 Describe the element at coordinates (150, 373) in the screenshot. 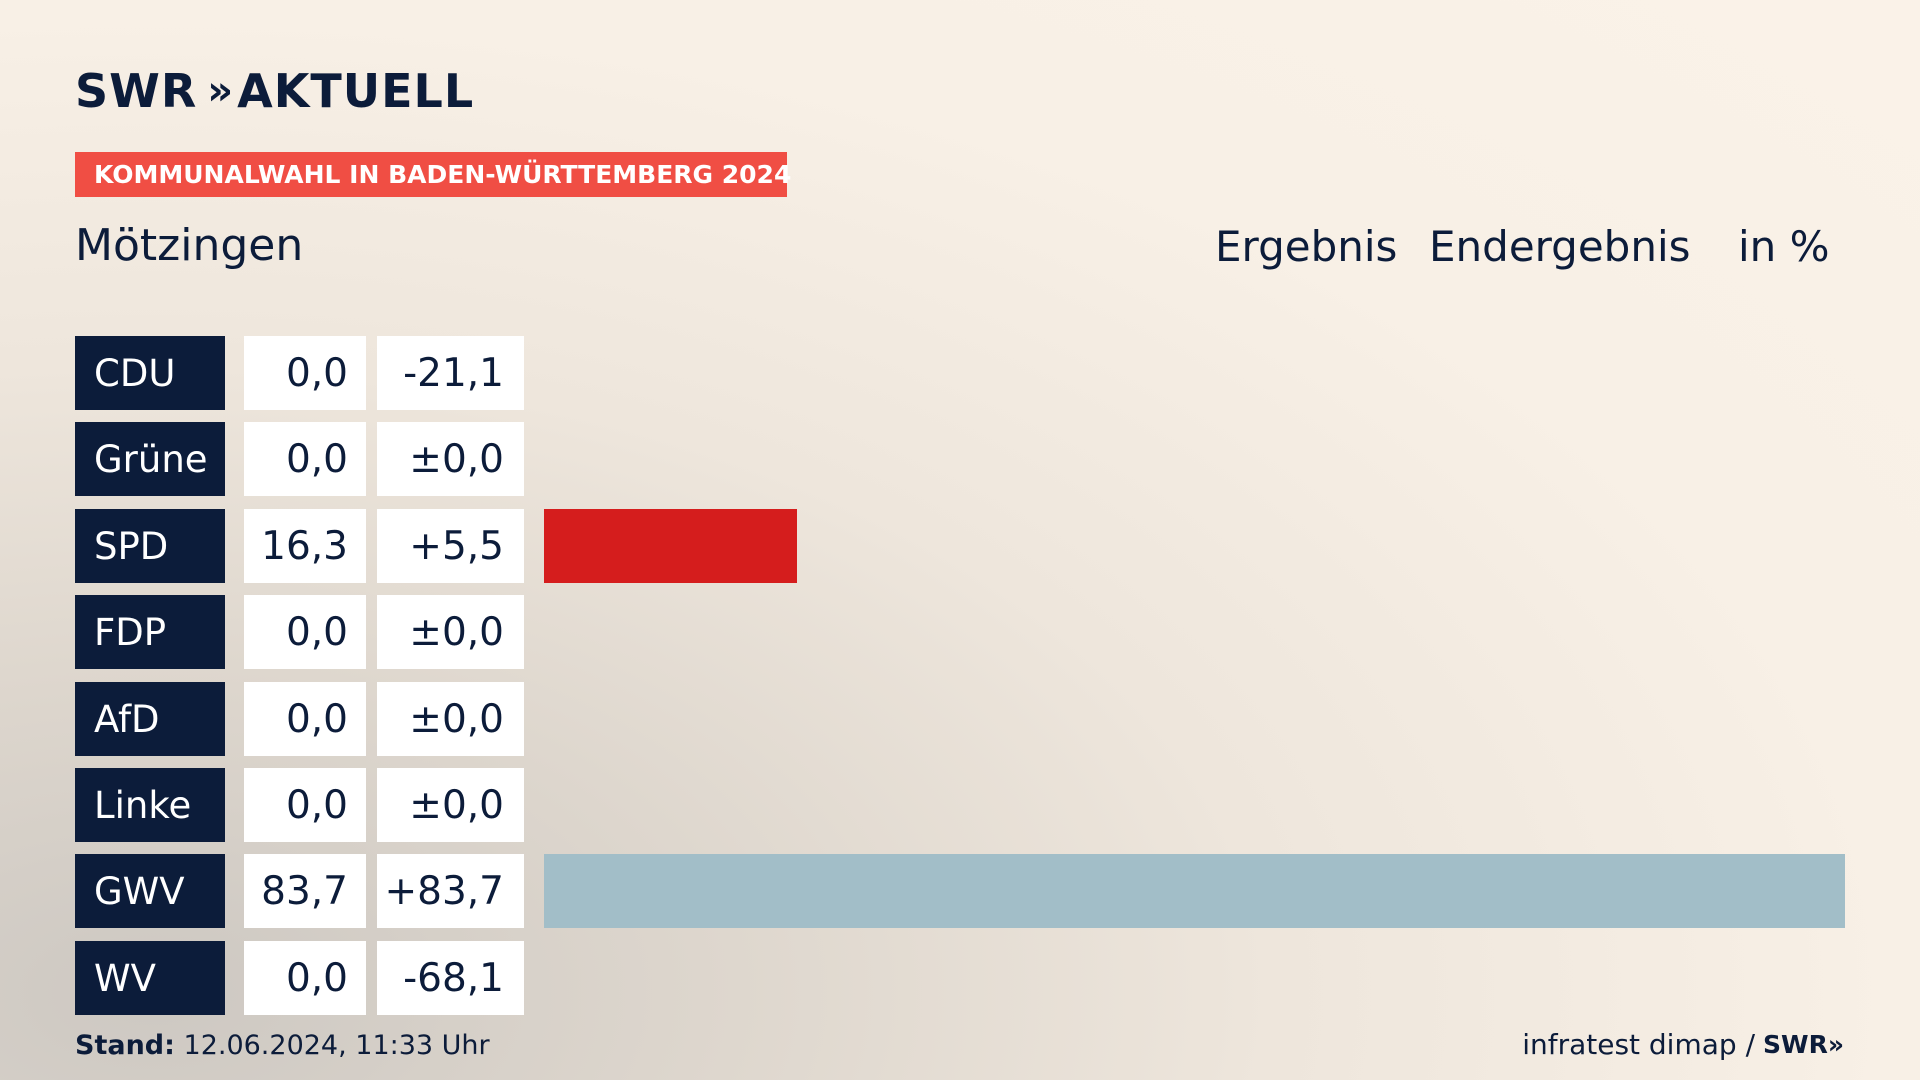

I see `party-label: CDU` at that location.